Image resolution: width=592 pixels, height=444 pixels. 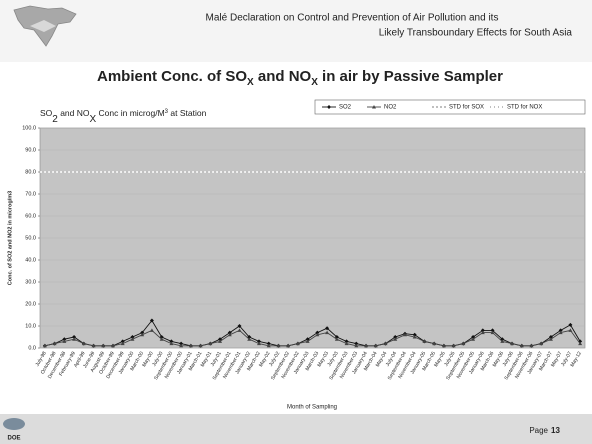 I want to click on y-tick-label: 70.0, so click(x=30, y=194).